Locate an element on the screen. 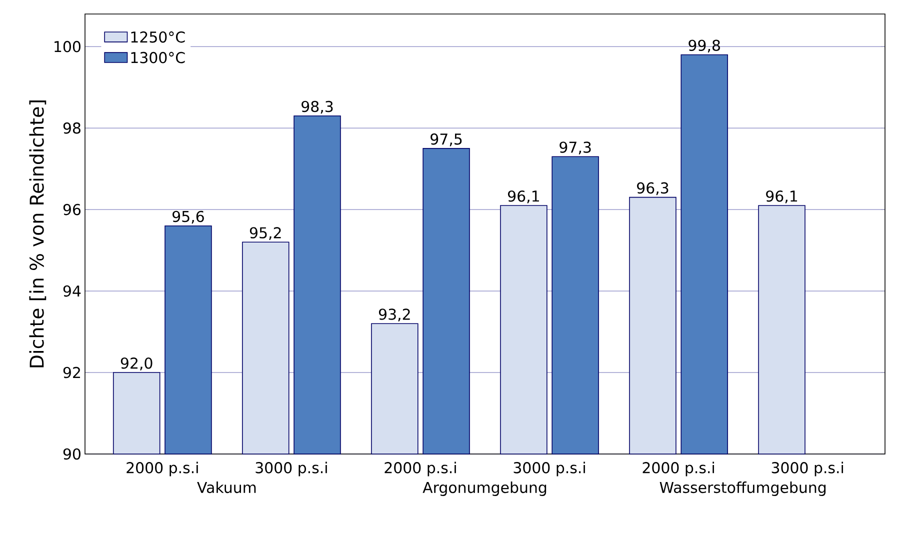 This screenshot has height=536, width=915. data-label: 99,8 is located at coordinates (704, 46).